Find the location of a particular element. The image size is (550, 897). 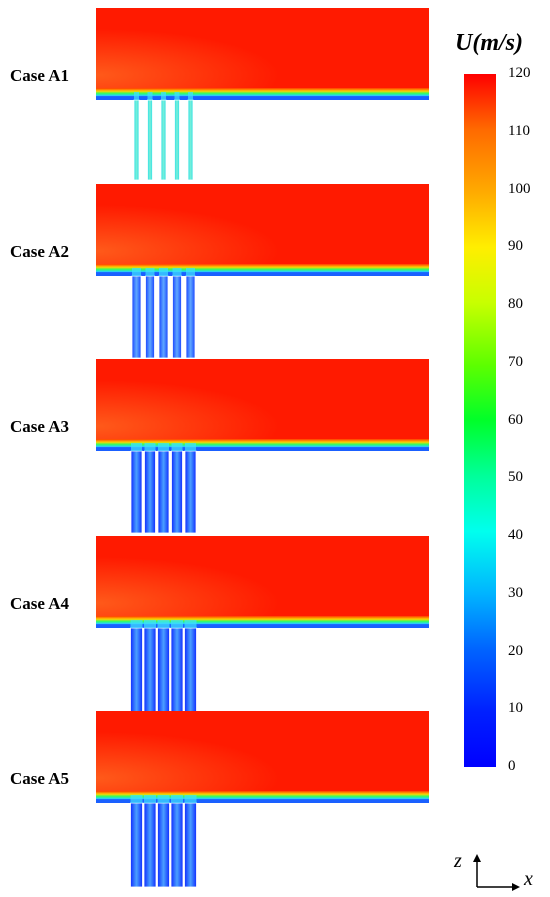

axis-indicator: z x is located at coordinates (498, 873).